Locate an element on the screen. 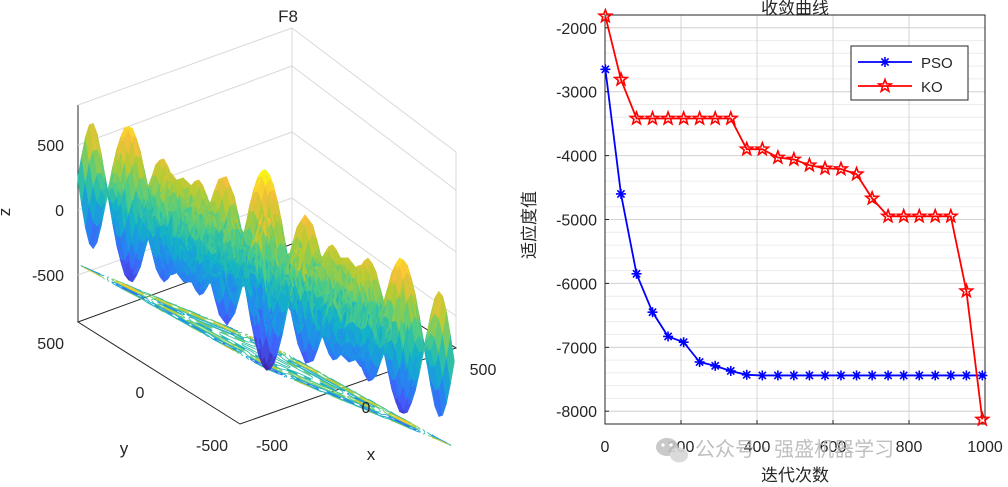 Image resolution: width=1008 pixels, height=487 pixels. y-tick-label: -8000 is located at coordinates (576, 412).